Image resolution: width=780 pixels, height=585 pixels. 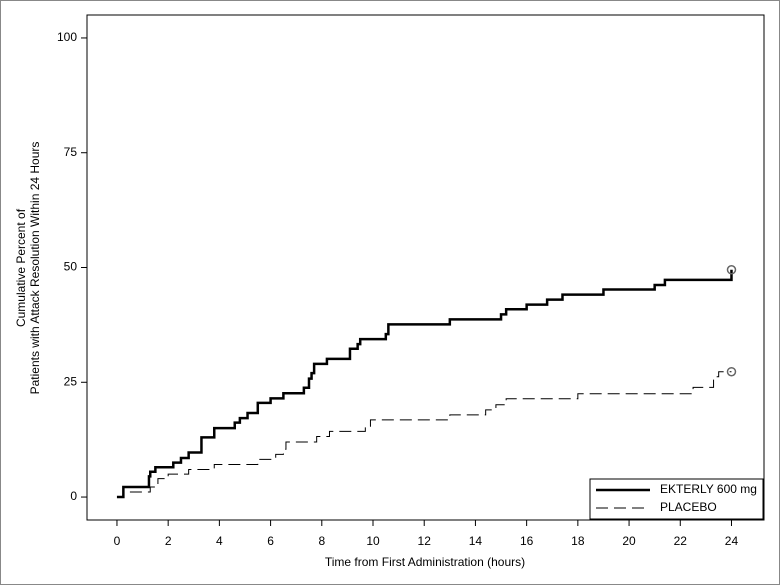 What do you see at coordinates (676, 499) in the screenshot?
I see `legend-box` at bounding box center [676, 499].